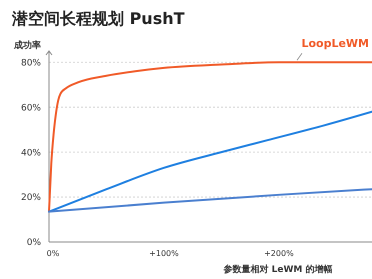  Describe the element at coordinates (277, 269) in the screenshot. I see `x-axis-title: 参数量相对 LeWM 的增幅` at that location.